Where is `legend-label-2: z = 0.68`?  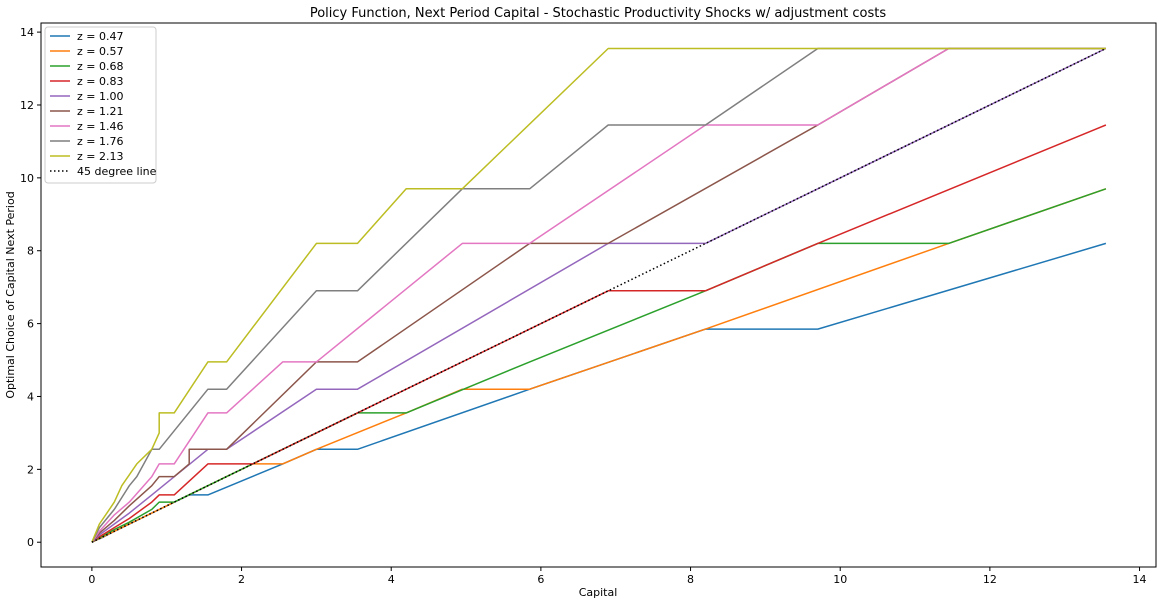
legend-label-2: z = 0.68 is located at coordinates (100, 66).